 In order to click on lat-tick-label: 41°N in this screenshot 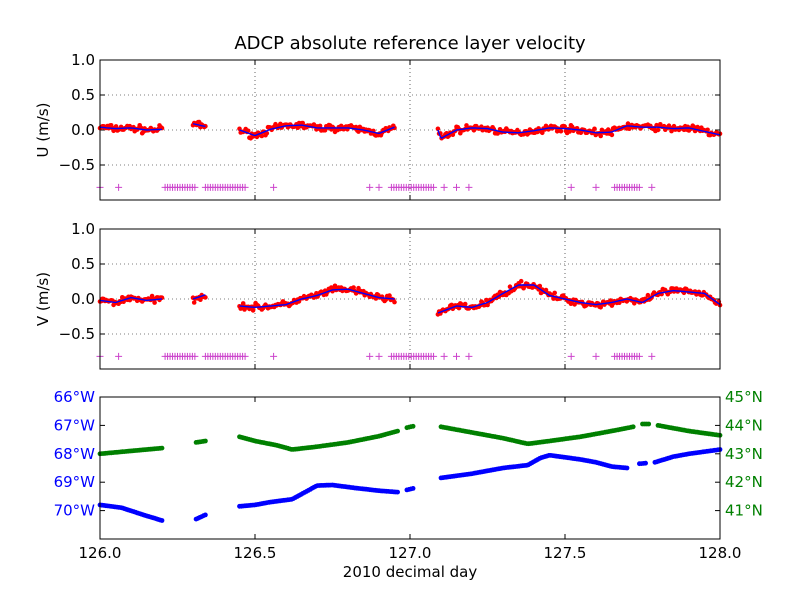, I will do `click(744, 511)`.